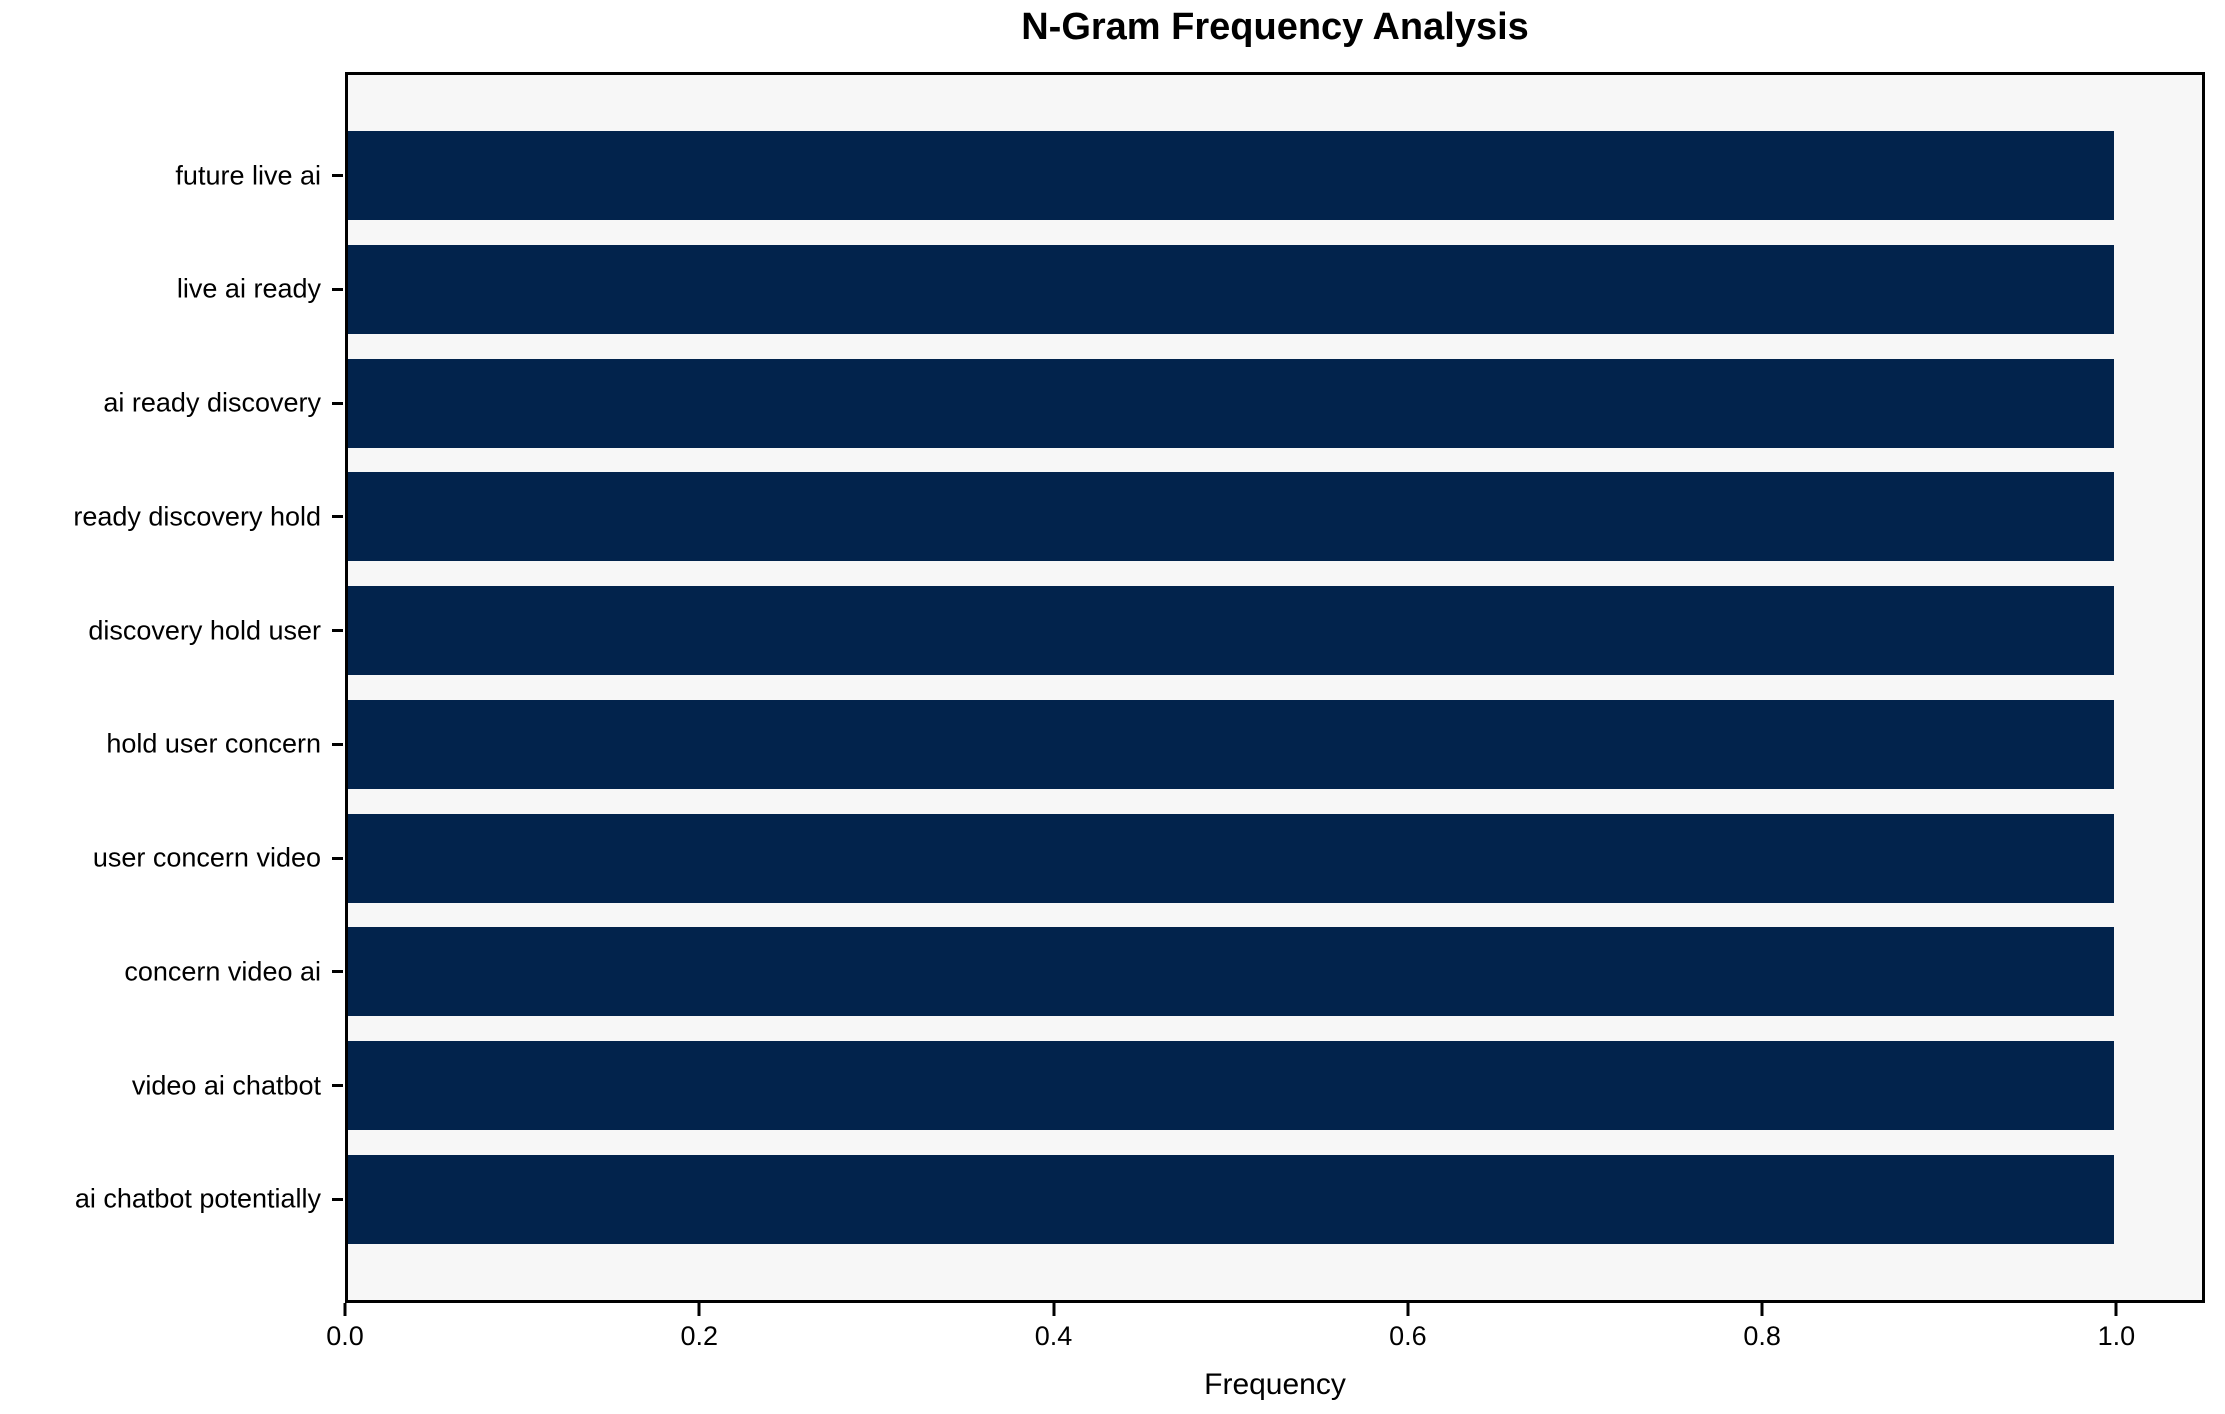 Image resolution: width=2225 pixels, height=1414 pixels. Describe the element at coordinates (345, 1336) in the screenshot. I see `x-tick-label: 0.0` at that location.